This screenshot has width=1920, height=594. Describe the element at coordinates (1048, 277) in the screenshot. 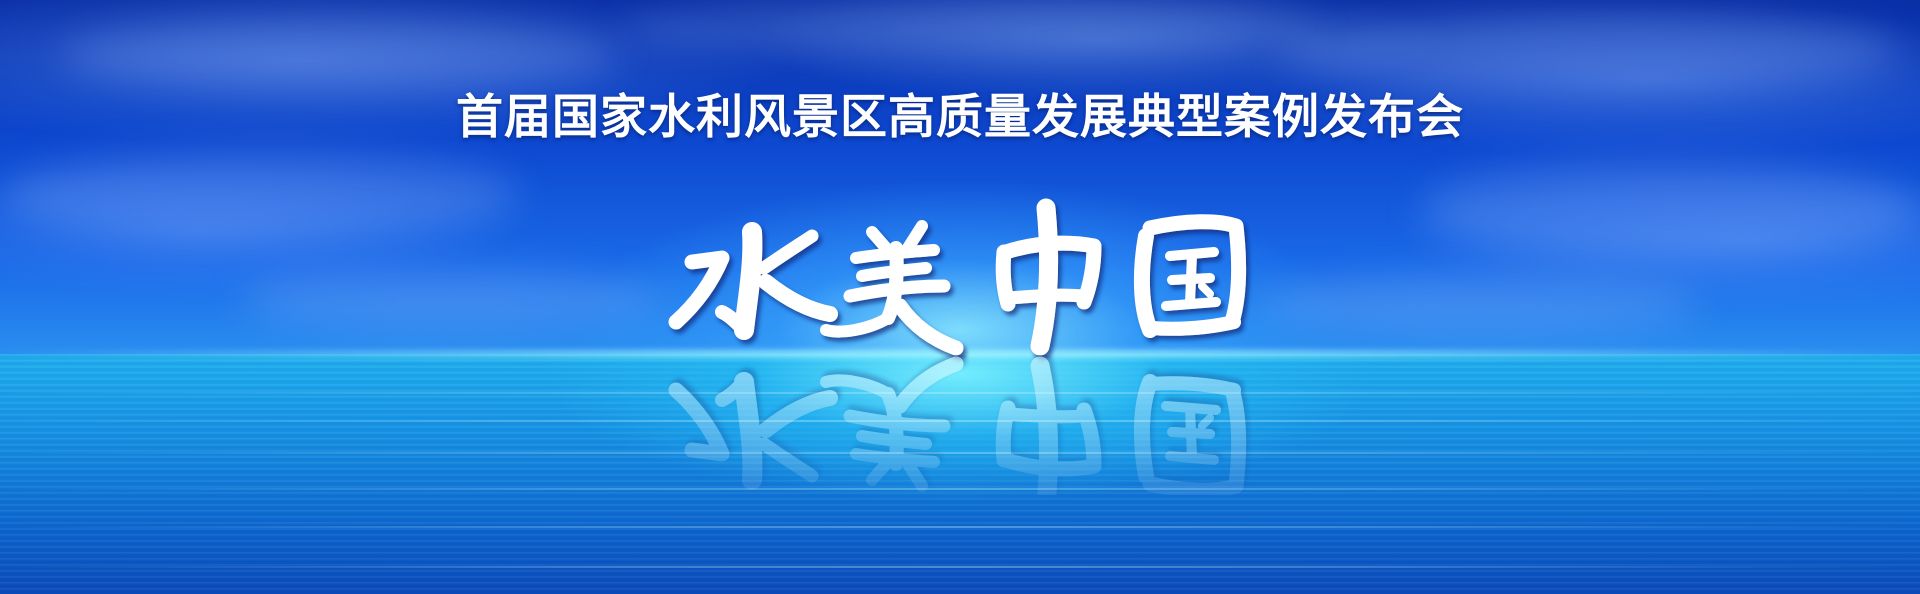

I see `logo-char-zhong` at that location.